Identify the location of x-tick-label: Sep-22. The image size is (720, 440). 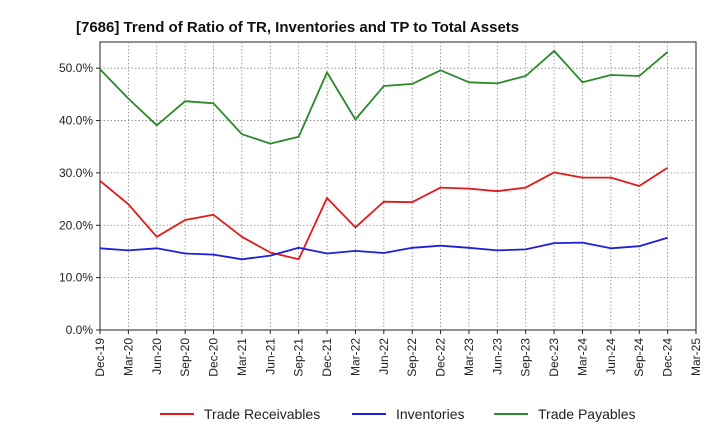
(412, 357).